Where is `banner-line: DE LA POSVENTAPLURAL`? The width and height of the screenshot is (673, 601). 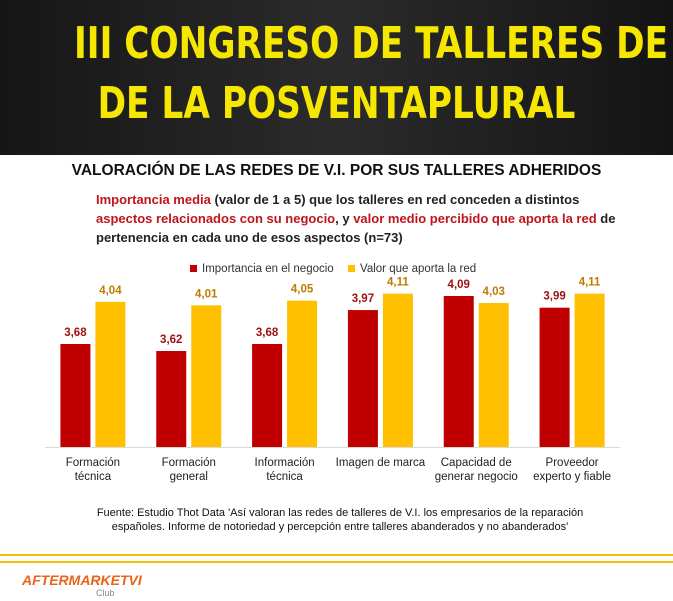
banner-line: DE LA POSVENTAPLURAL is located at coordinates (336, 103).